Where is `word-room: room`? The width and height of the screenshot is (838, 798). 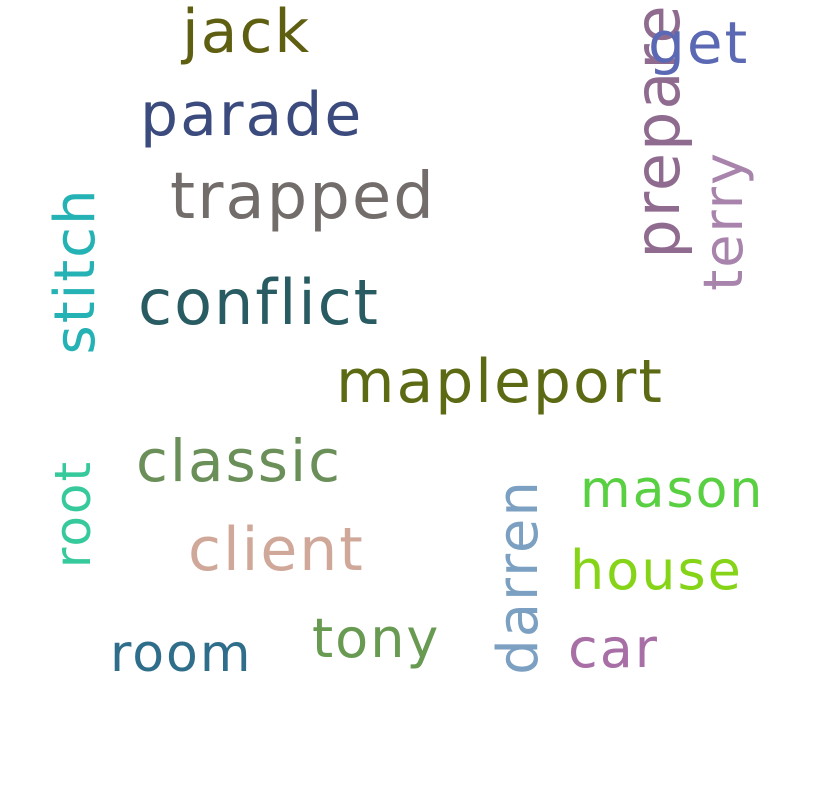
word-room: room is located at coordinates (181, 654).